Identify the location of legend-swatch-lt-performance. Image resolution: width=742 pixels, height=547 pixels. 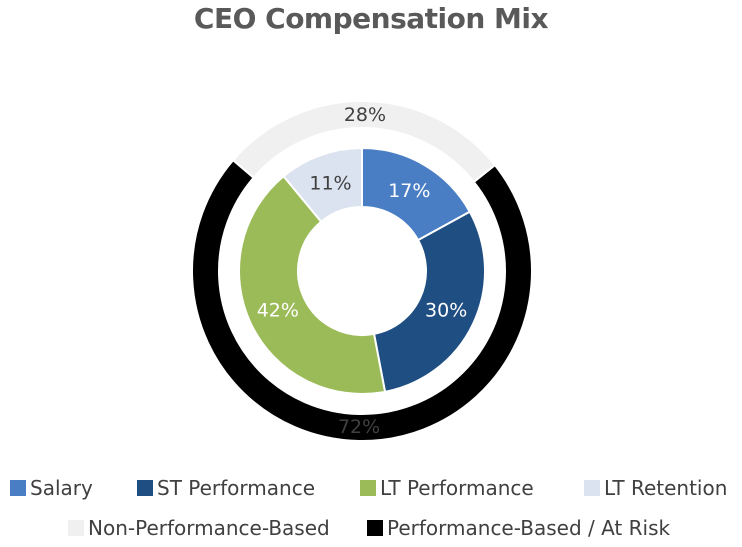
(368, 488).